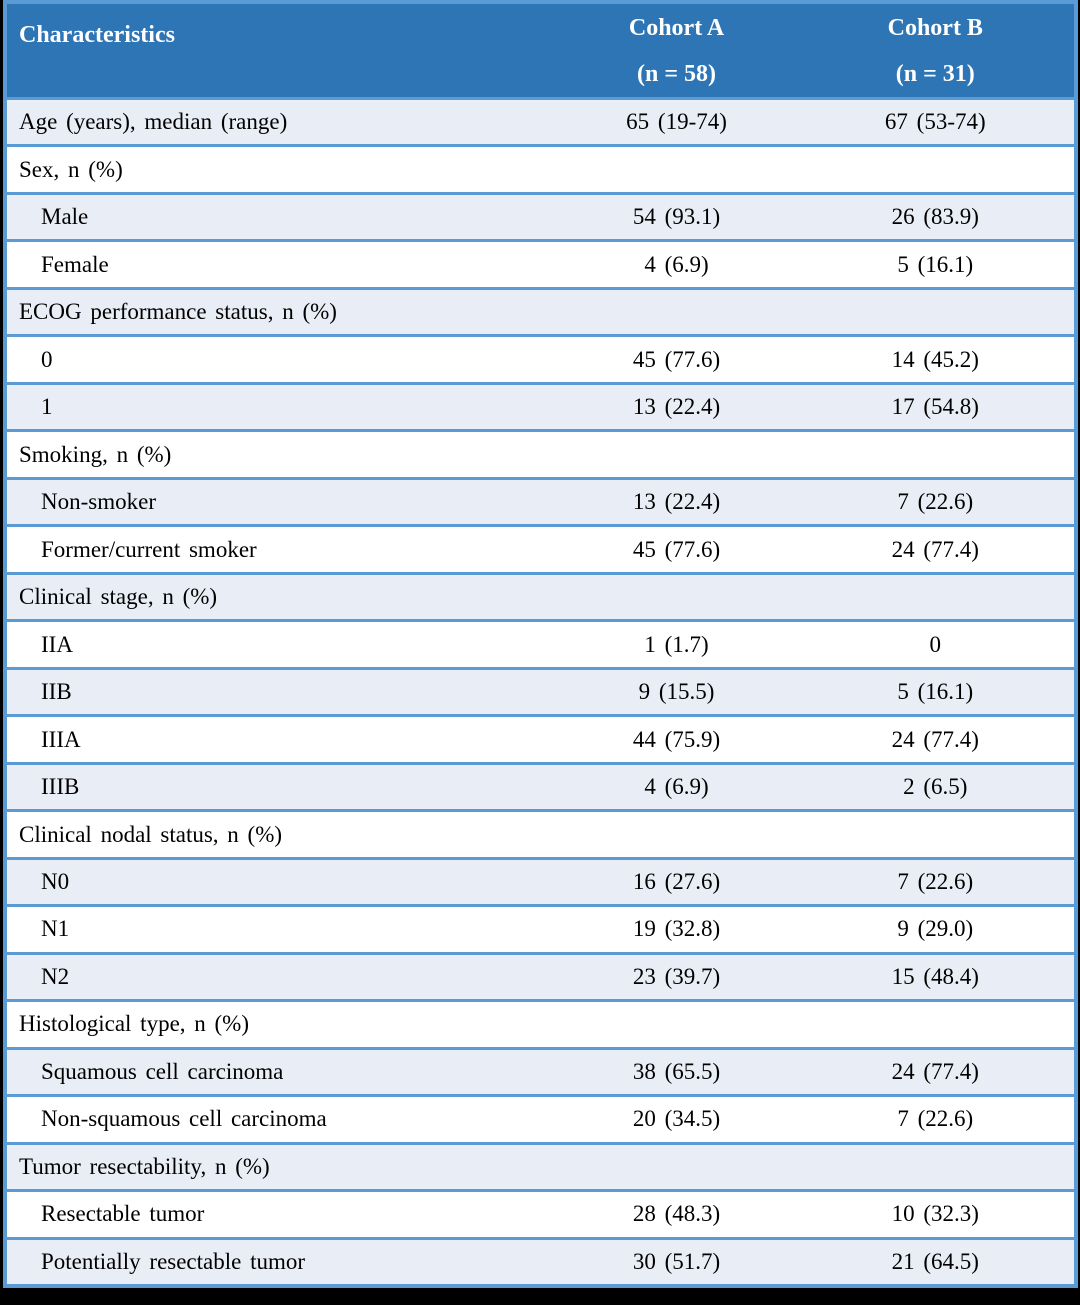  I want to click on table-row-tumor-resectability: Tumor resectability, n (%), so click(540, 1165).